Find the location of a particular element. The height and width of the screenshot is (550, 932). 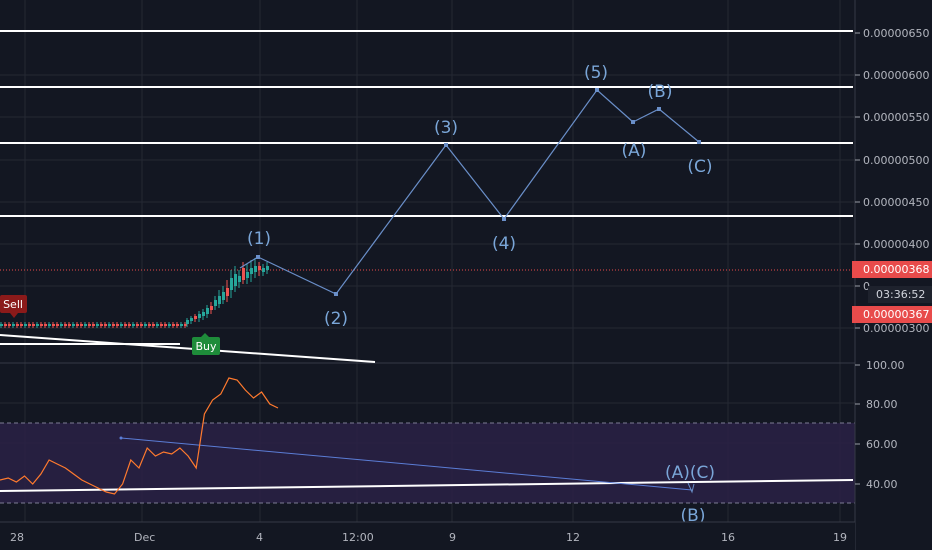

price-label-550: 0.00000550 is located at coordinates (896, 117).